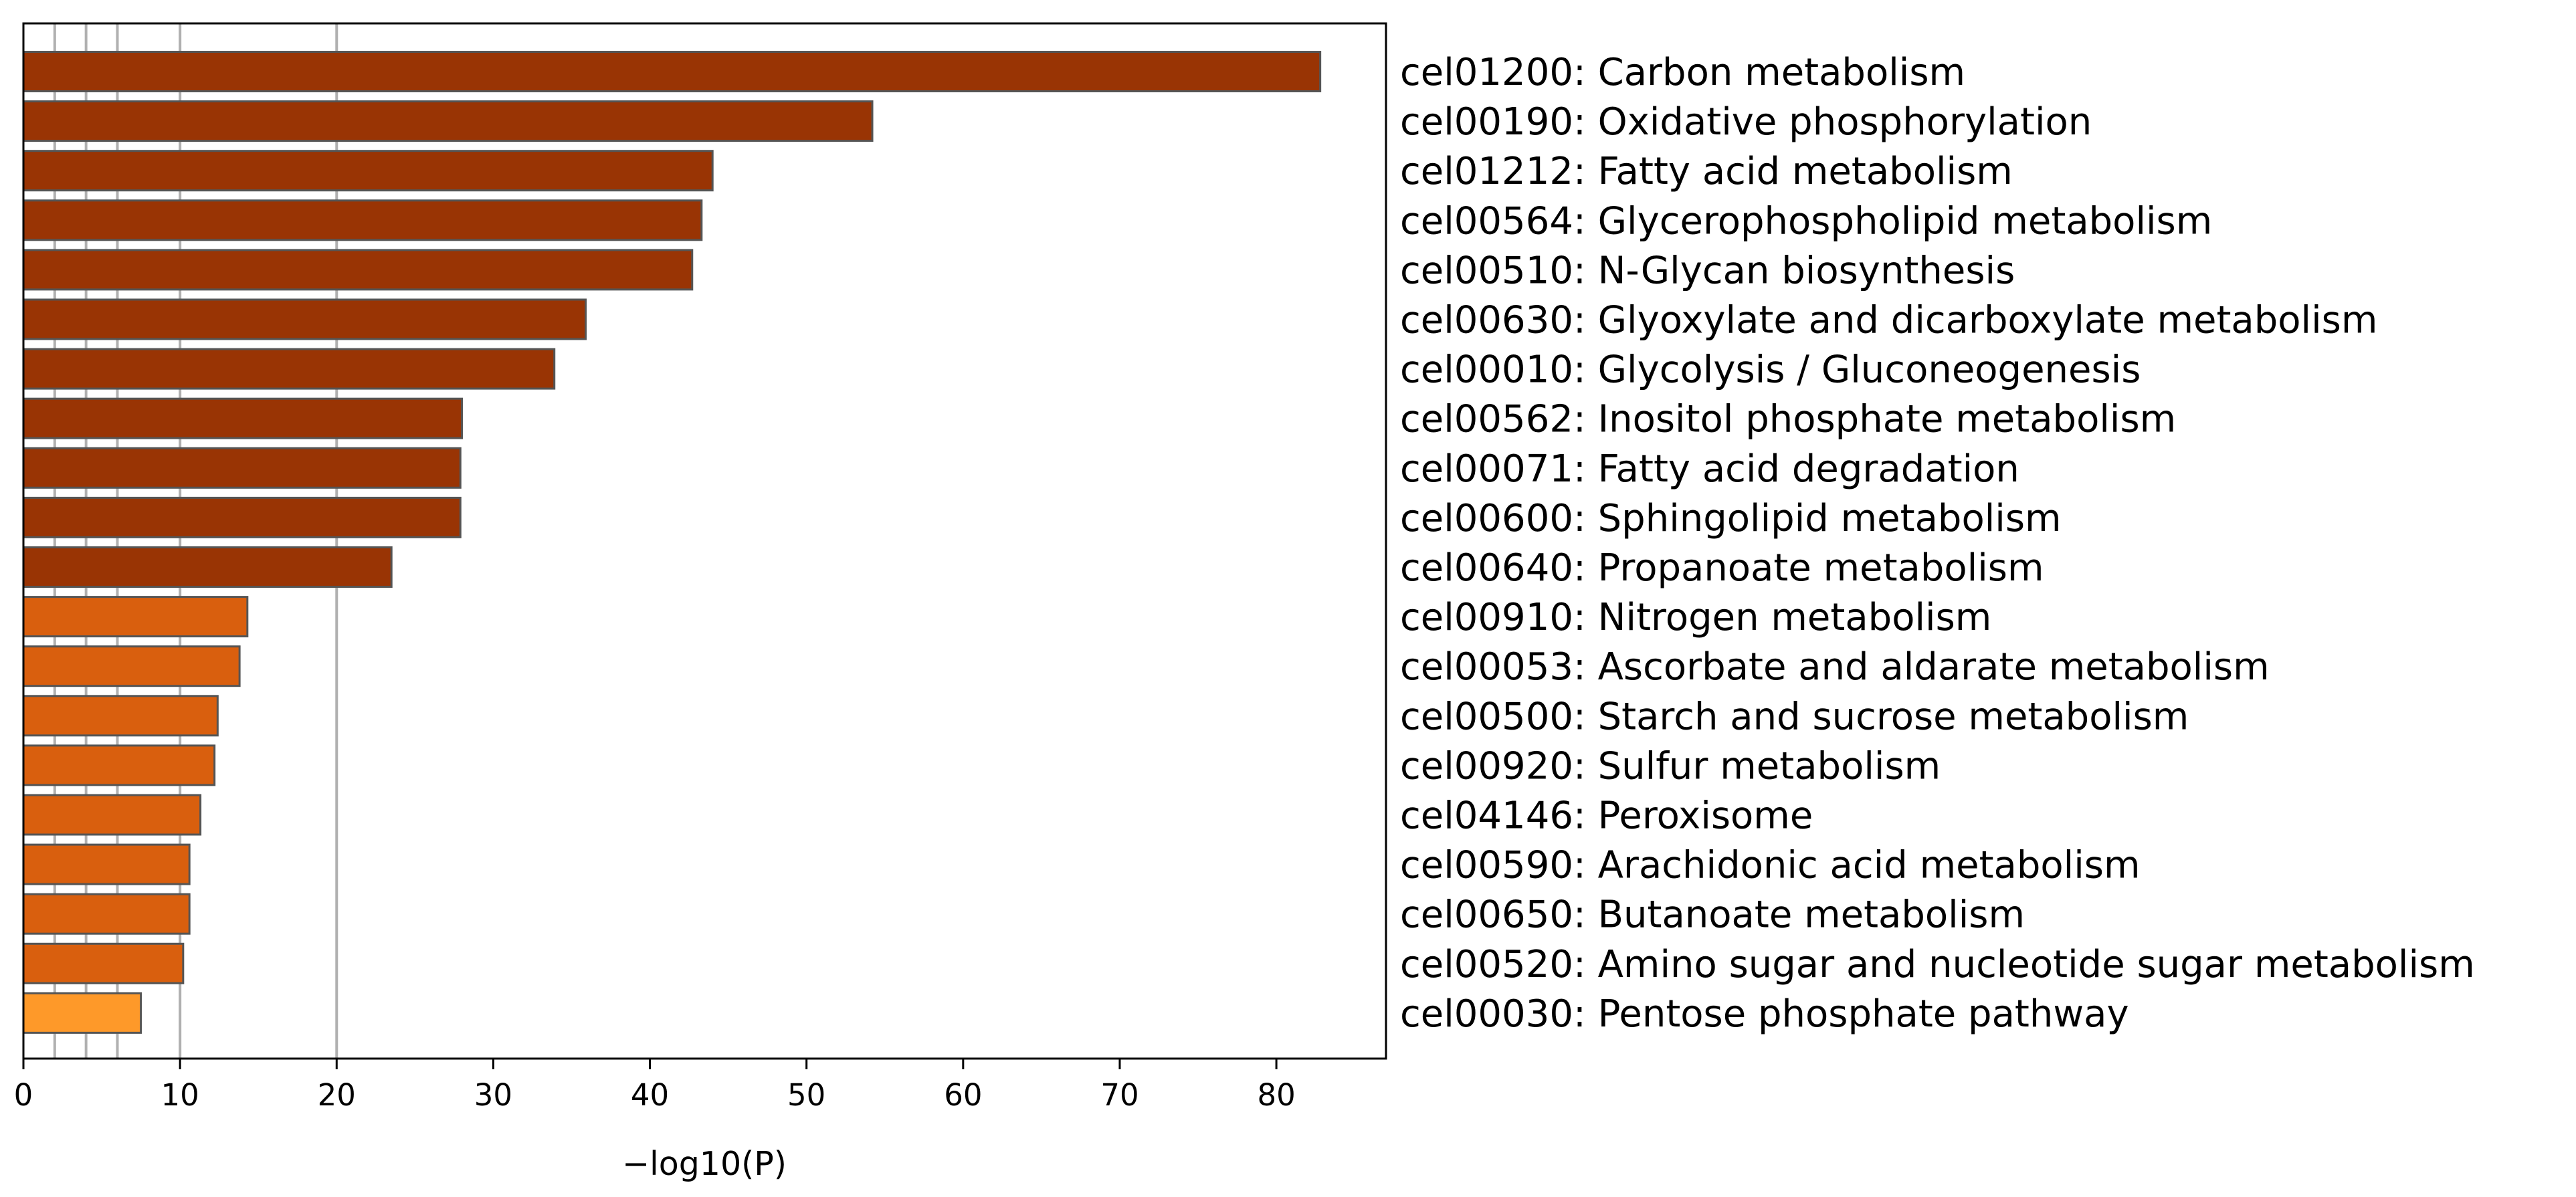  I want to click on x-axis-ticks: 0 10 20 30 40 50 60 70 80, so click(655, 1086).